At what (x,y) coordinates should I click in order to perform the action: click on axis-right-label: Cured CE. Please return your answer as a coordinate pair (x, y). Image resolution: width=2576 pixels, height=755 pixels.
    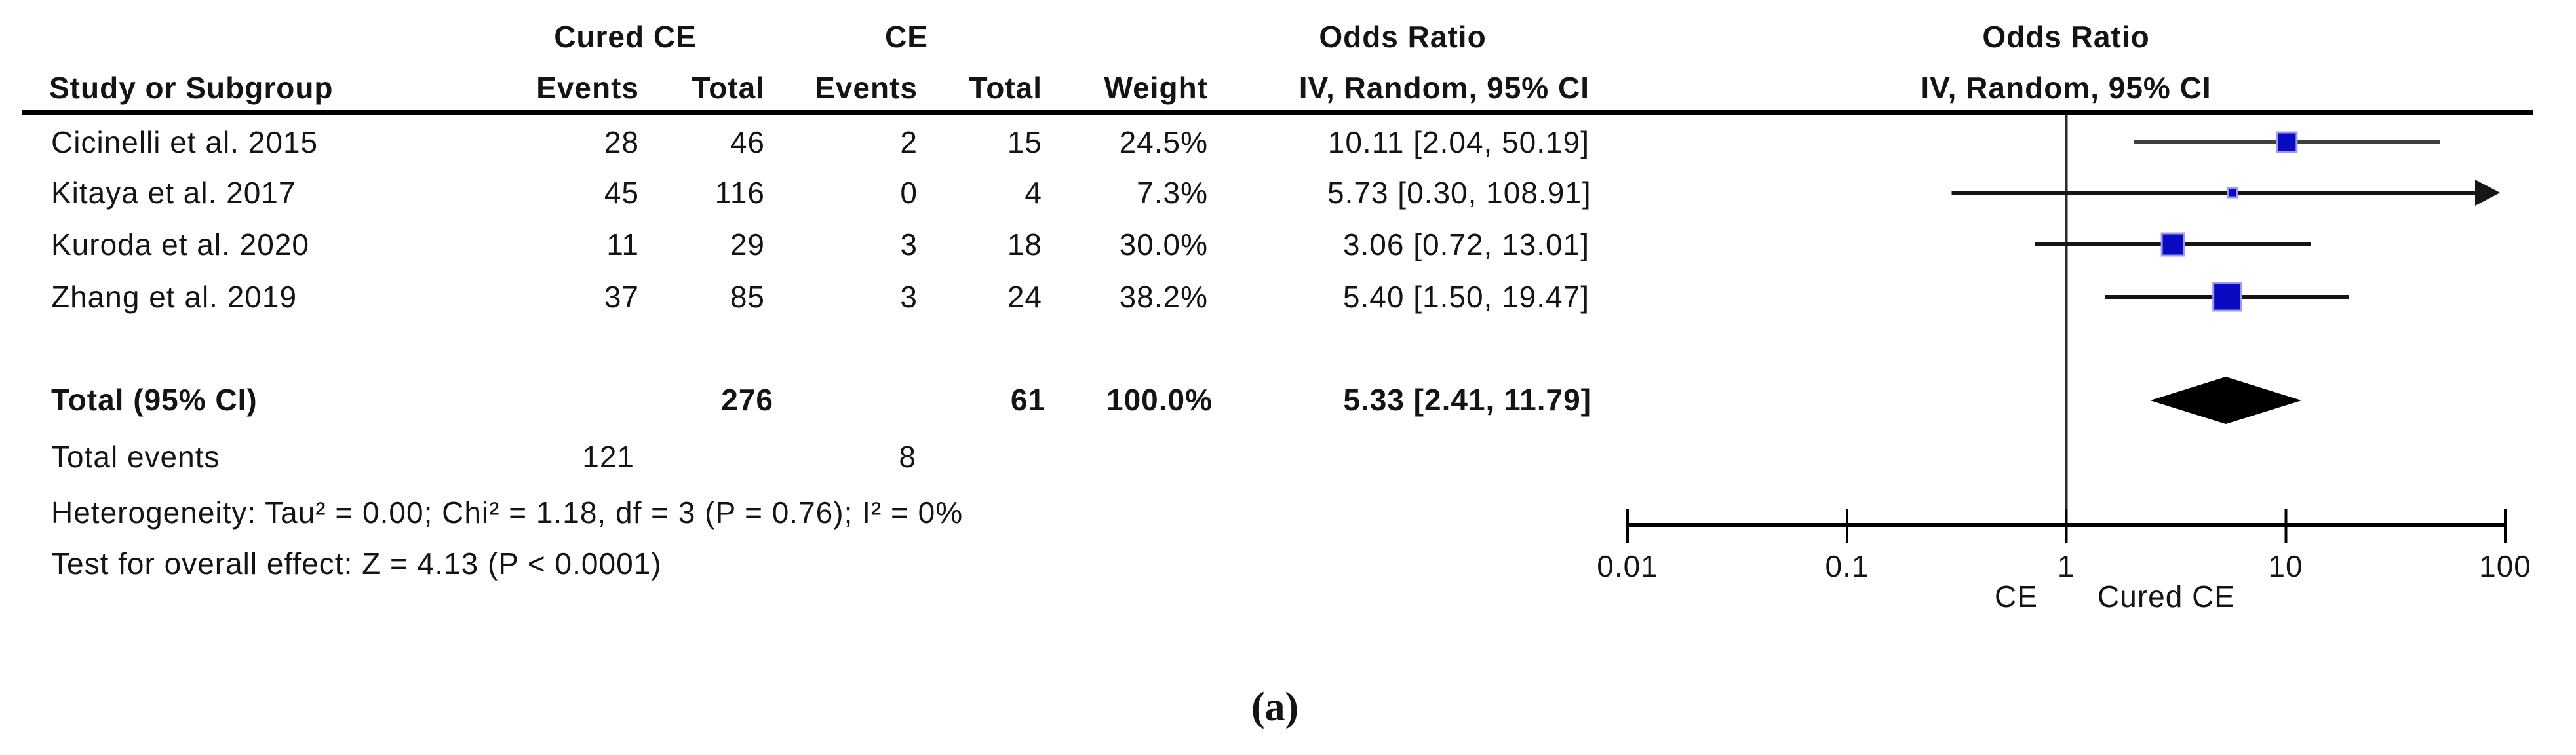
    Looking at the image, I should click on (2166, 596).